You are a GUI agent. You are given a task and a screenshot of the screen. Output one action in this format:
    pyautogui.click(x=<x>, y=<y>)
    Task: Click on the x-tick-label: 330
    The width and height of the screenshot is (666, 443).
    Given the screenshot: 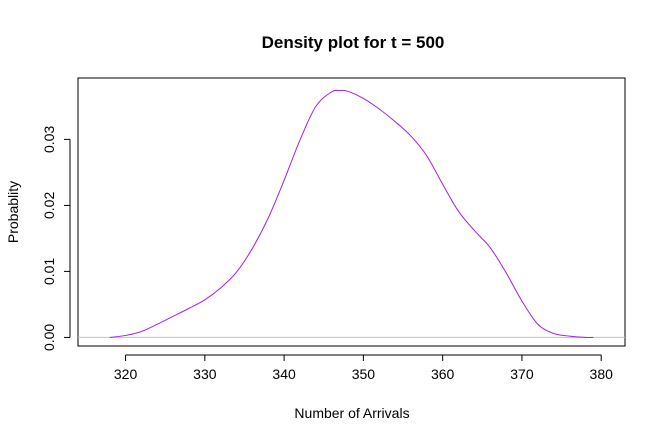 What is the action you would take?
    pyautogui.click(x=205, y=374)
    